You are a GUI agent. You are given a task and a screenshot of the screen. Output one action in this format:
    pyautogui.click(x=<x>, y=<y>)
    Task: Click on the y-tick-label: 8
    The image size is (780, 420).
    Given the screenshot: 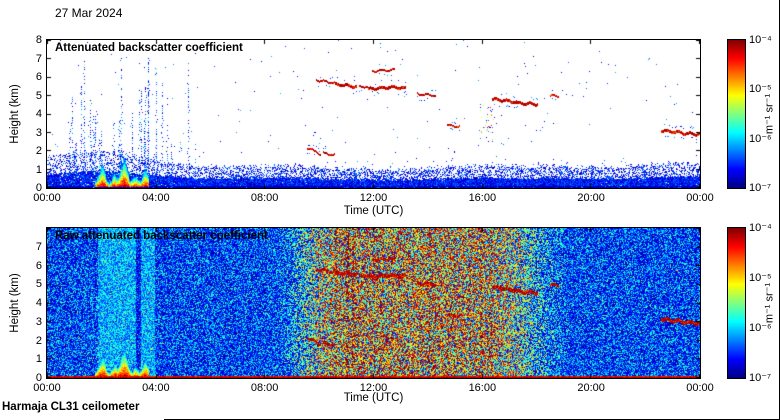 What is the action you would take?
    pyautogui.click(x=38, y=40)
    